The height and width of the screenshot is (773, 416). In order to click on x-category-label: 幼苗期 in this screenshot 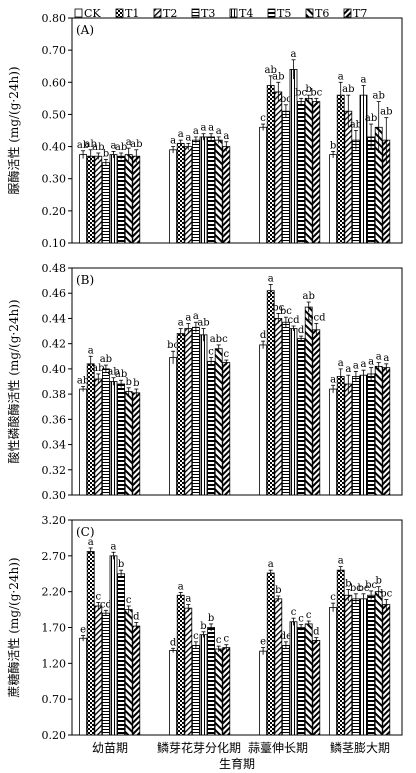, I will do `click(110, 748)`.